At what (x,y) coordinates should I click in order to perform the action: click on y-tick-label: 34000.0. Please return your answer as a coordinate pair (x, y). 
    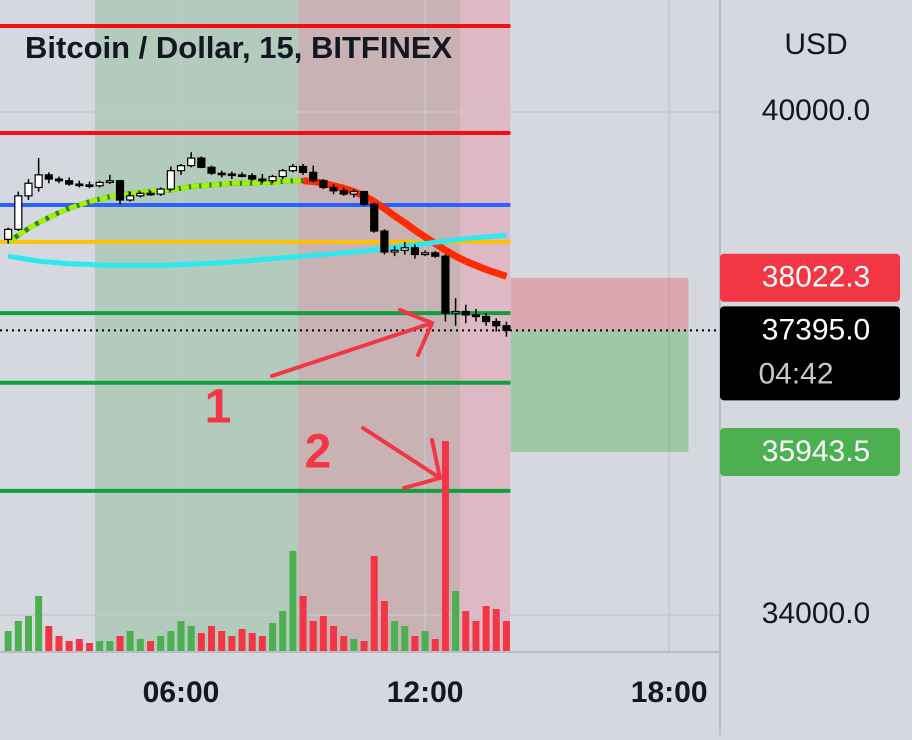
    Looking at the image, I should click on (816, 613).